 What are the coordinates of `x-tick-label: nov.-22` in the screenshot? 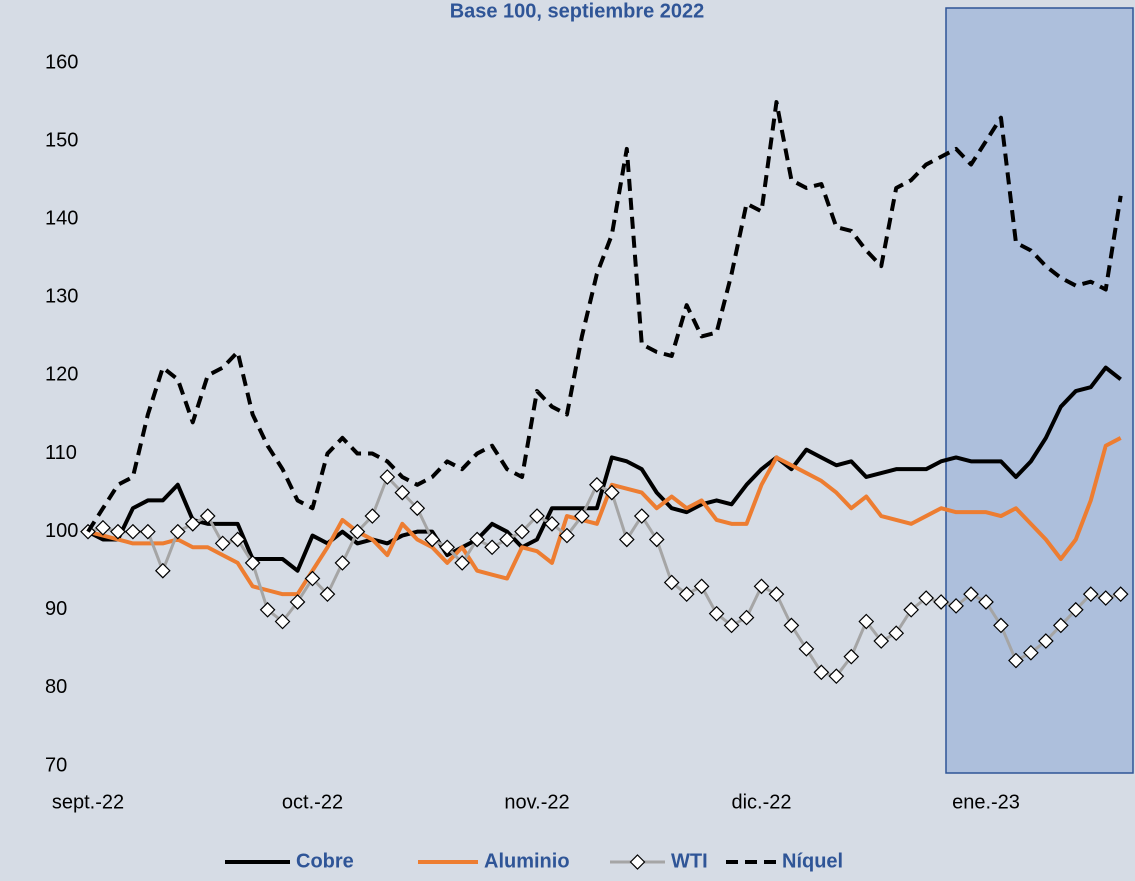 It's located at (536, 802).